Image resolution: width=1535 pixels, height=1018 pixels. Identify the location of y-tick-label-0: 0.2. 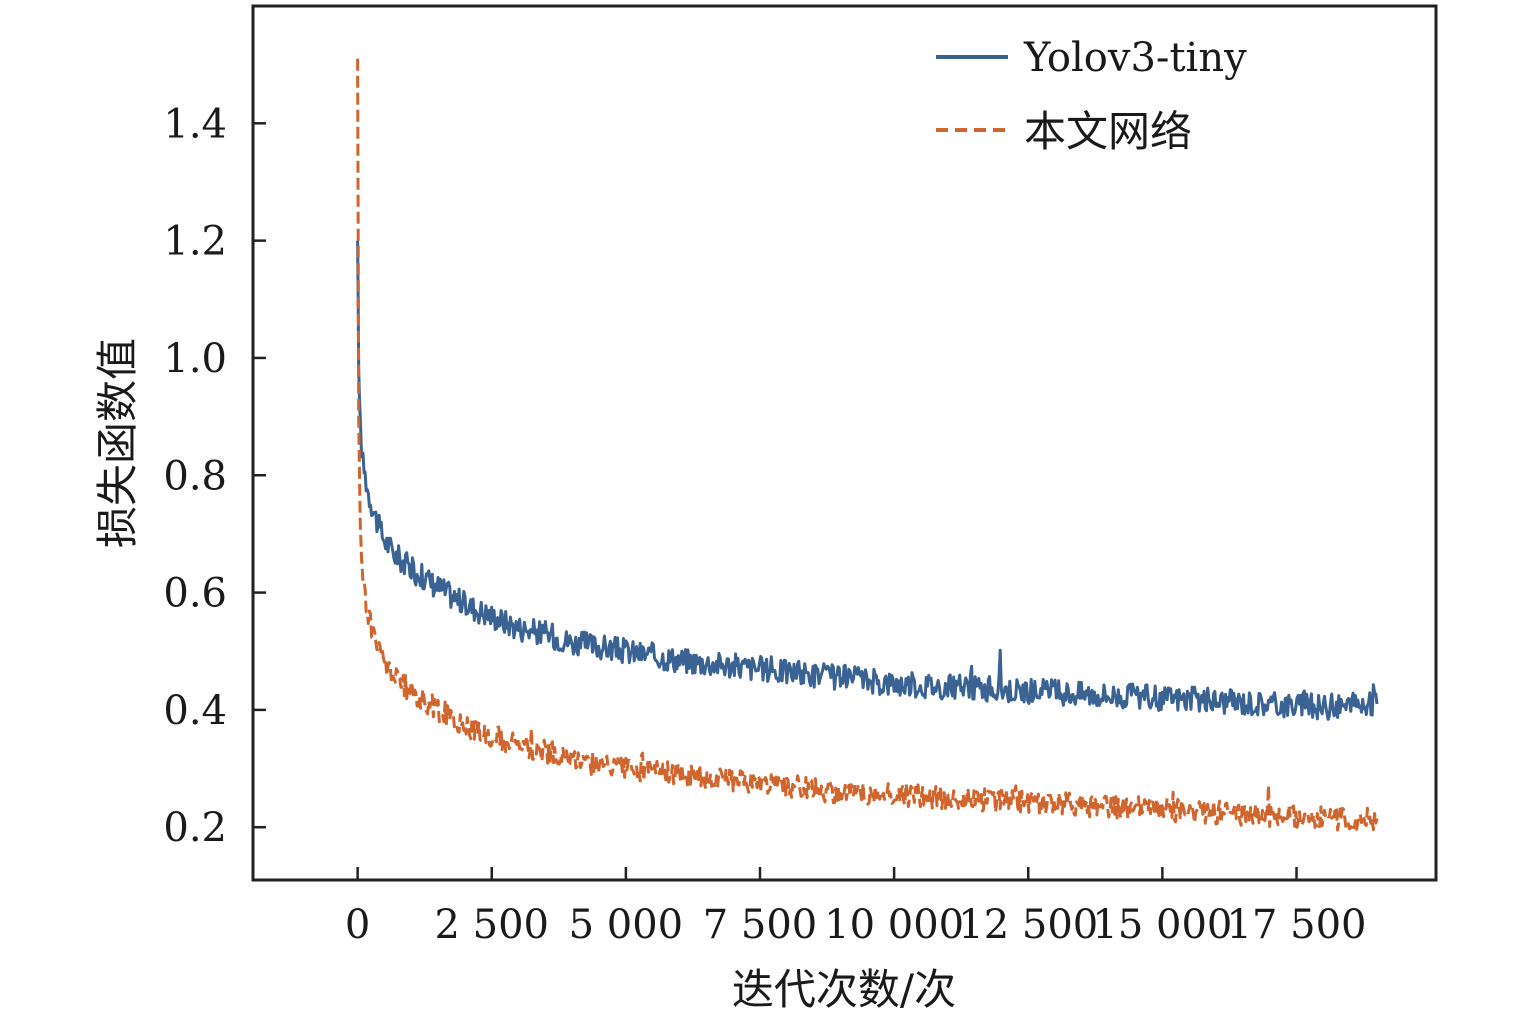
(195, 828).